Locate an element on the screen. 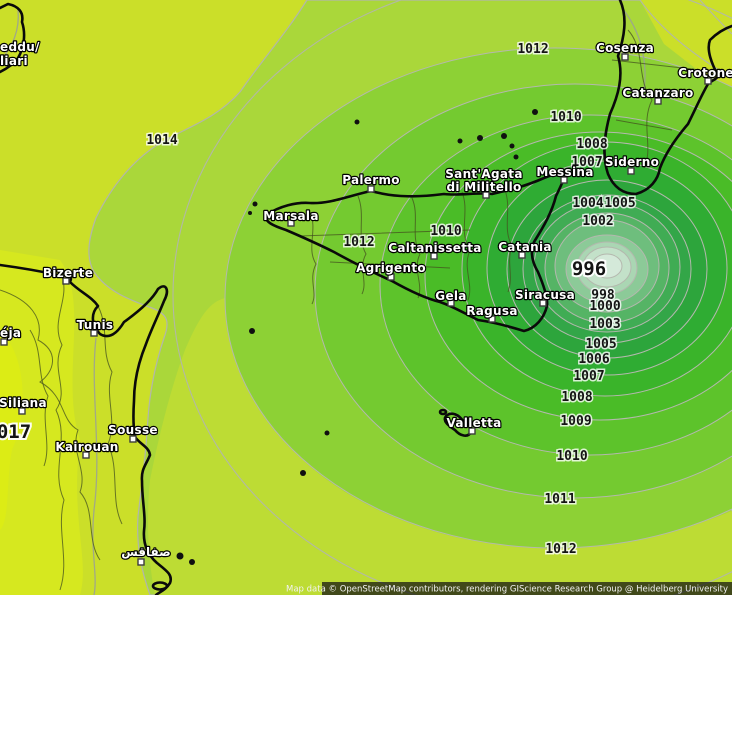 The width and height of the screenshot is (732, 732). coast-calabria is located at coordinates (667, 98).